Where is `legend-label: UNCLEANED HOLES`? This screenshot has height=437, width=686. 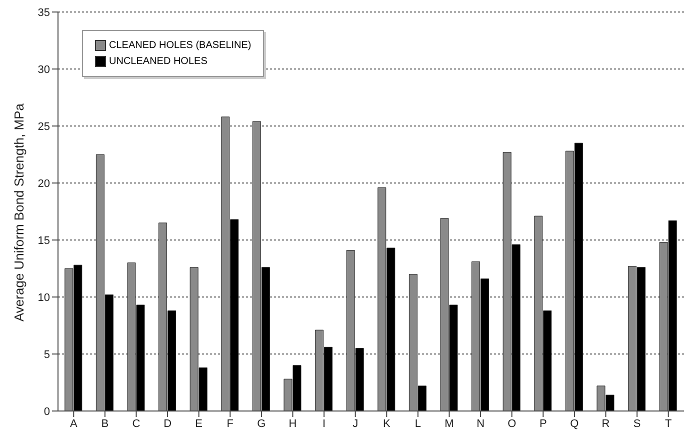
legend-label: UNCLEANED HOLES is located at coordinates (158, 61).